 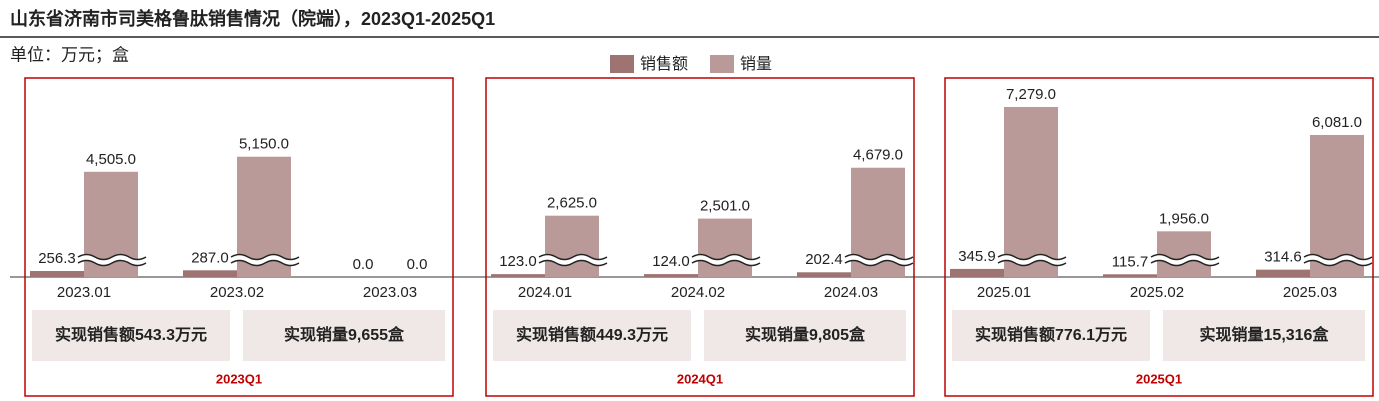 I want to click on value-label: 4,679.0, so click(x=878, y=155).